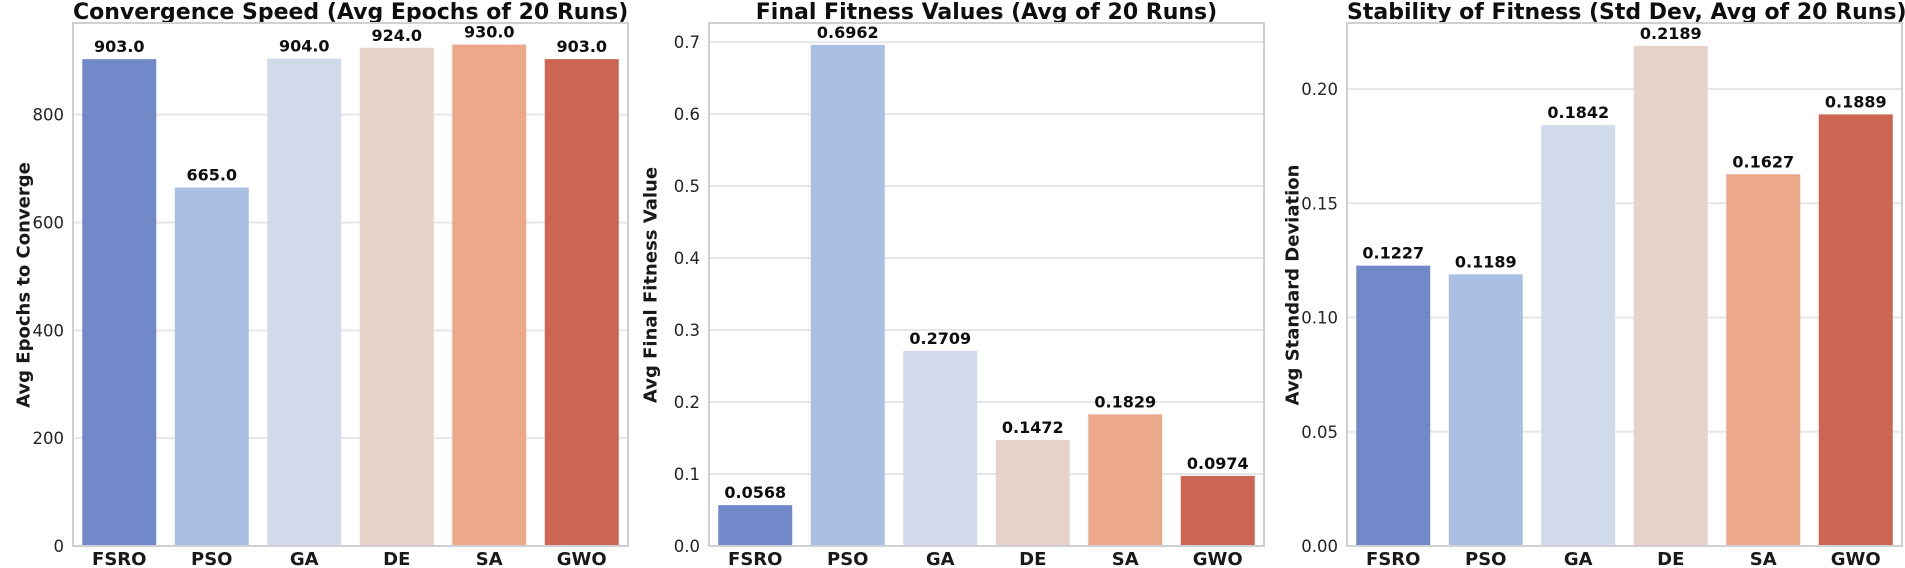 The image size is (1905, 568). What do you see at coordinates (396, 35) in the screenshot?
I see `bar-value-label-de: 924.0` at bounding box center [396, 35].